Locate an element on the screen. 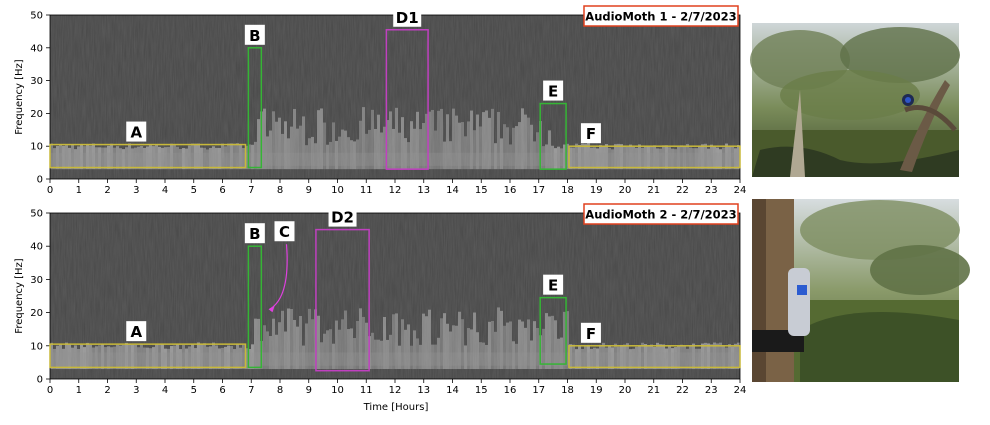 This screenshot has height=425, width=990. spectrogram-2-y-axis: 0 10 20 30 40 50 is located at coordinates (40, 297).